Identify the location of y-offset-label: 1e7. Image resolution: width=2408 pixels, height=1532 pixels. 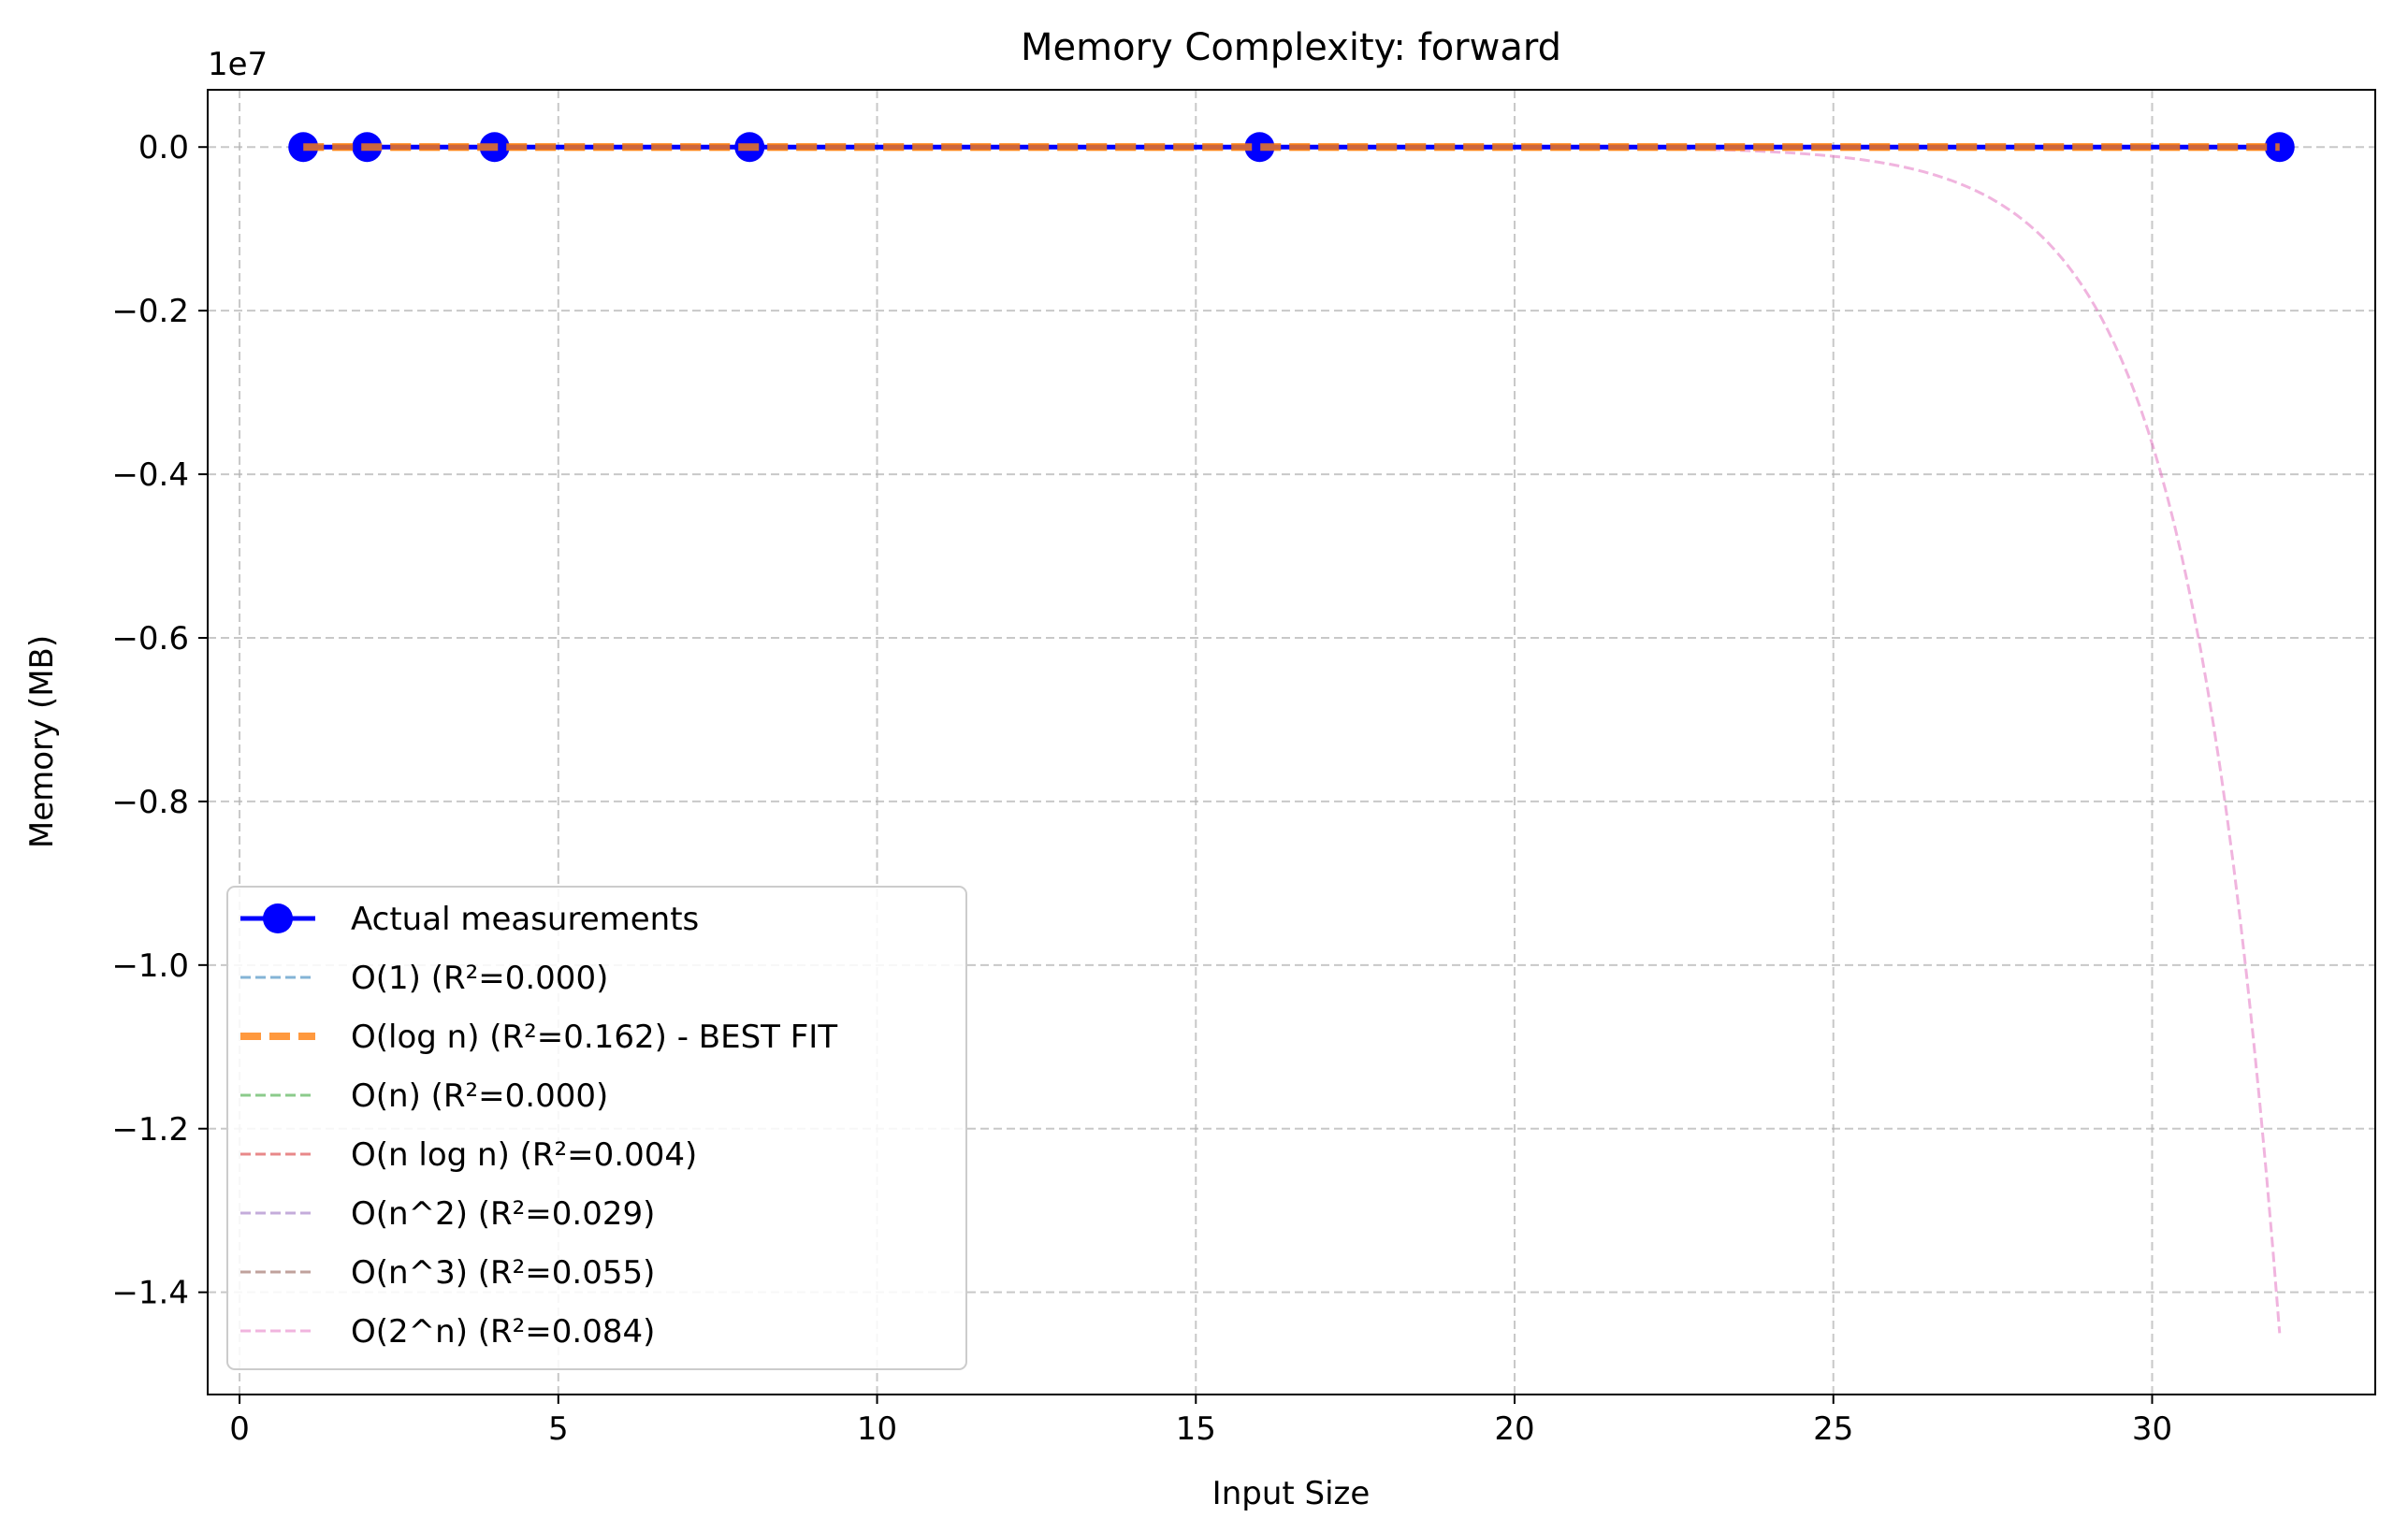
(238, 64).